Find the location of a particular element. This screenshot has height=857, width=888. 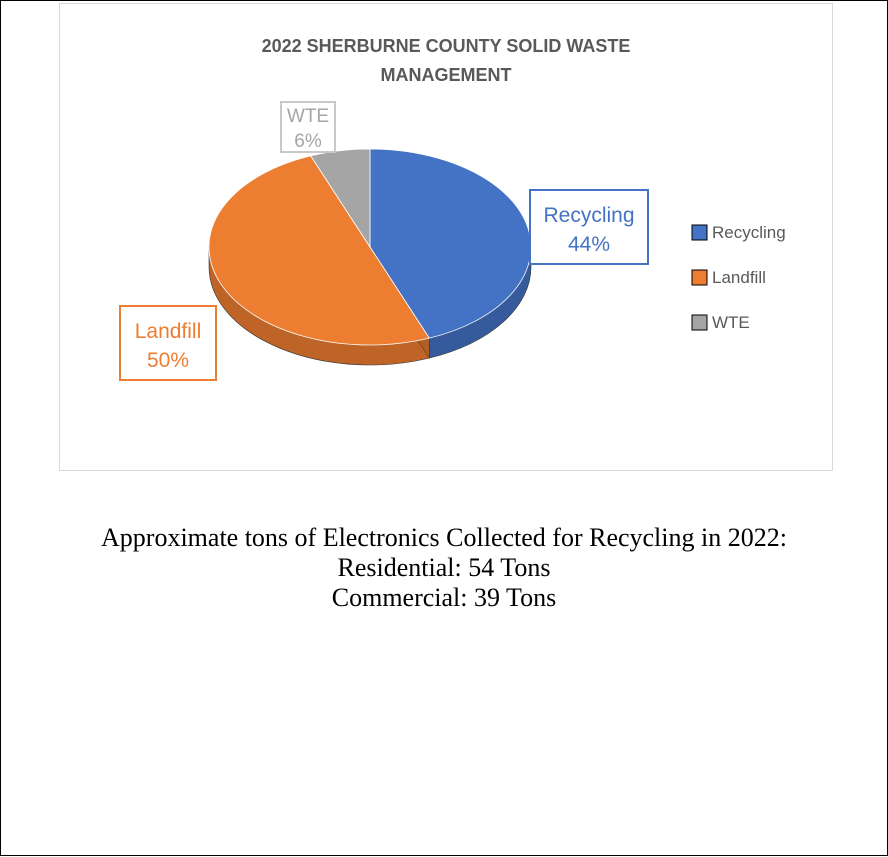

top-border is located at coordinates (444, 0).